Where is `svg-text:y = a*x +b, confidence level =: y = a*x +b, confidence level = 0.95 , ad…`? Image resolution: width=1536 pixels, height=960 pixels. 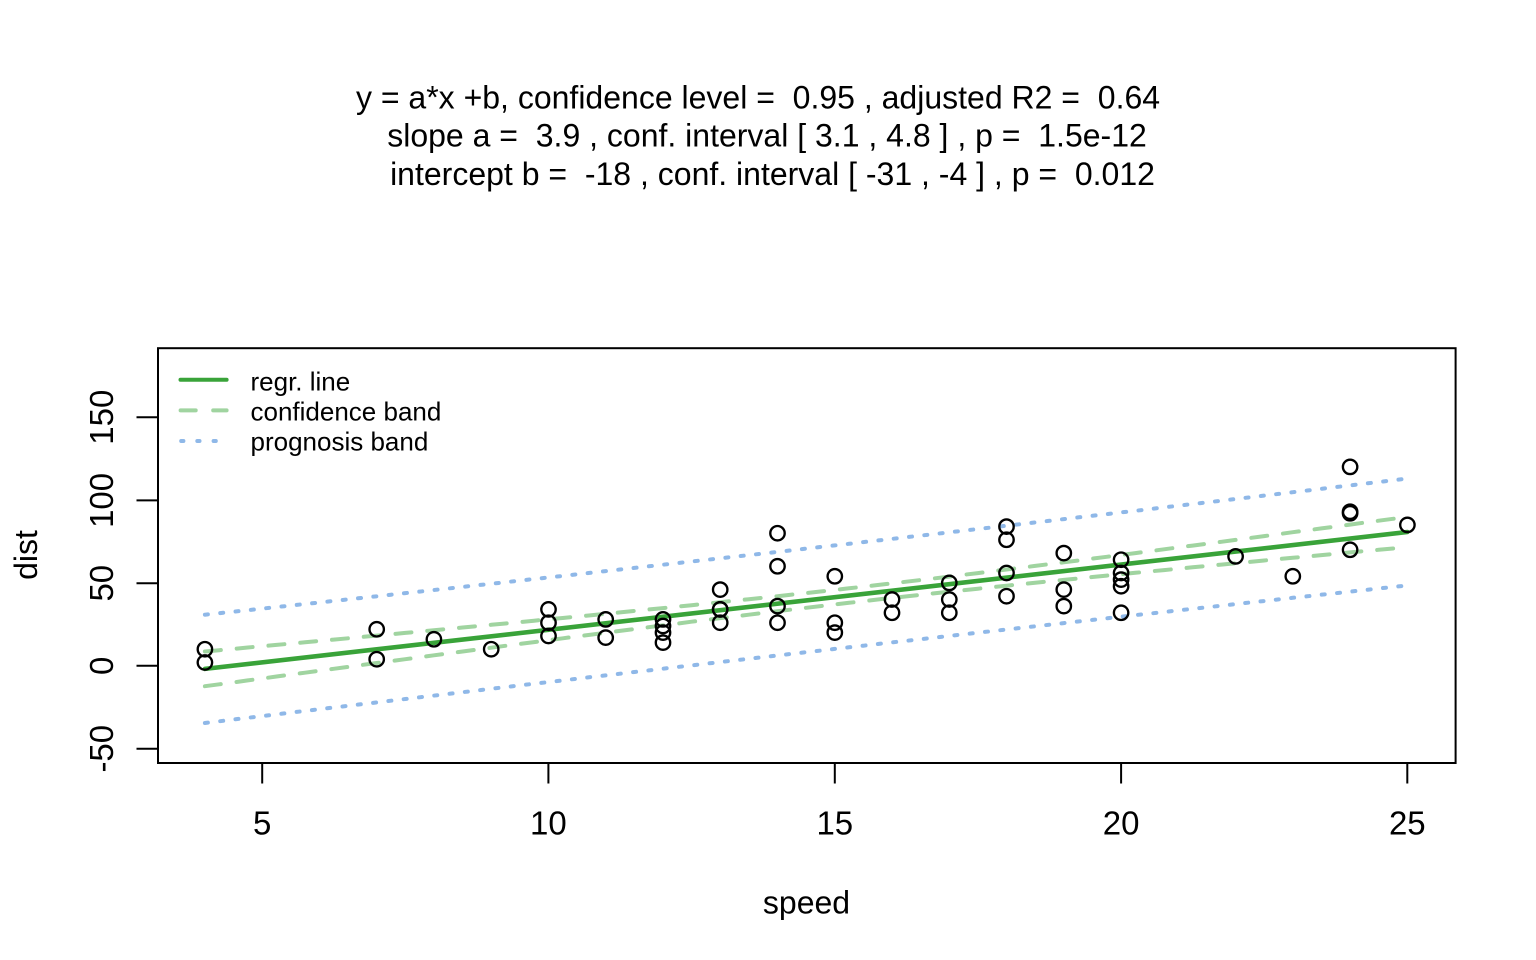 svg-text:y = a*x +b, confidence level =: y = a*x +b, confidence level = 0.95 , ad… is located at coordinates (758, 97).